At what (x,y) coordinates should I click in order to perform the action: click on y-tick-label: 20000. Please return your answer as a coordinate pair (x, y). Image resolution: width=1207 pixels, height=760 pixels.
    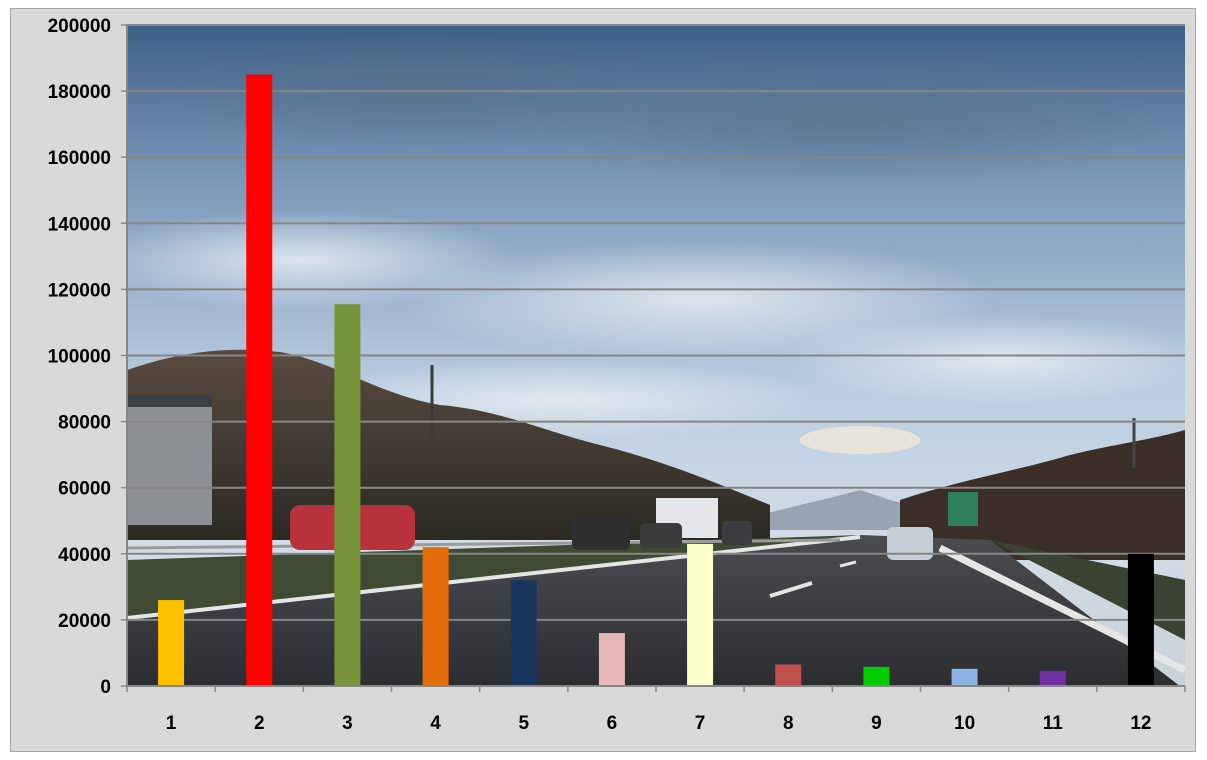
    Looking at the image, I should click on (84, 621).